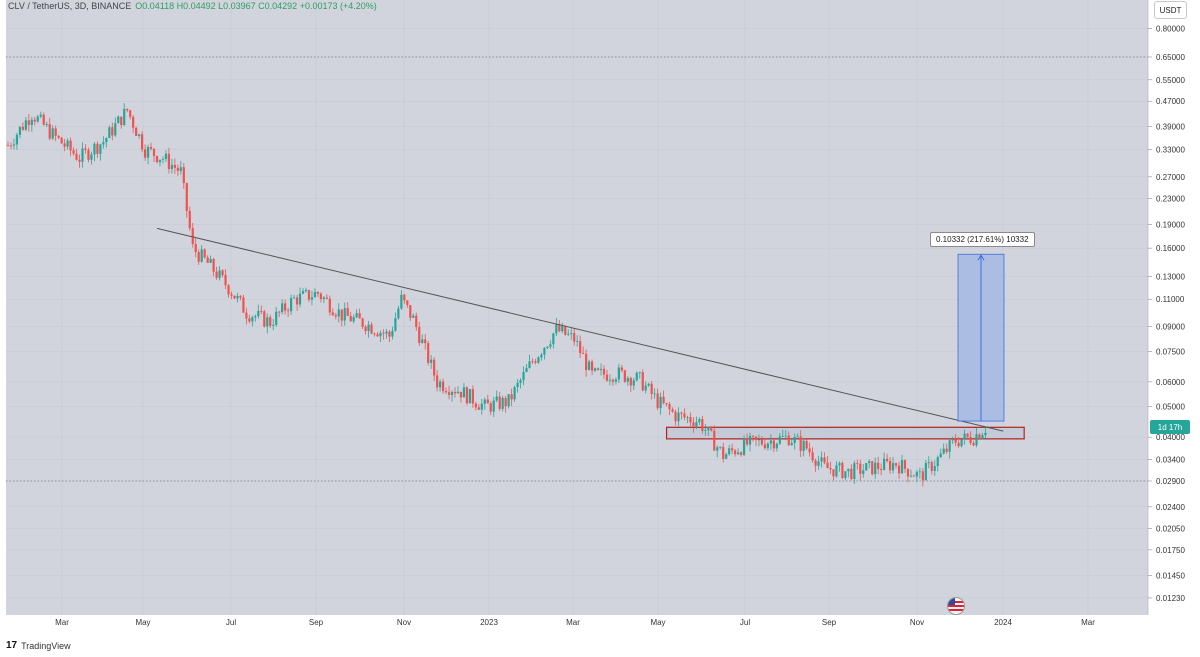 The height and width of the screenshot is (657, 1200). I want to click on currency-button: USDT, so click(1170, 10).